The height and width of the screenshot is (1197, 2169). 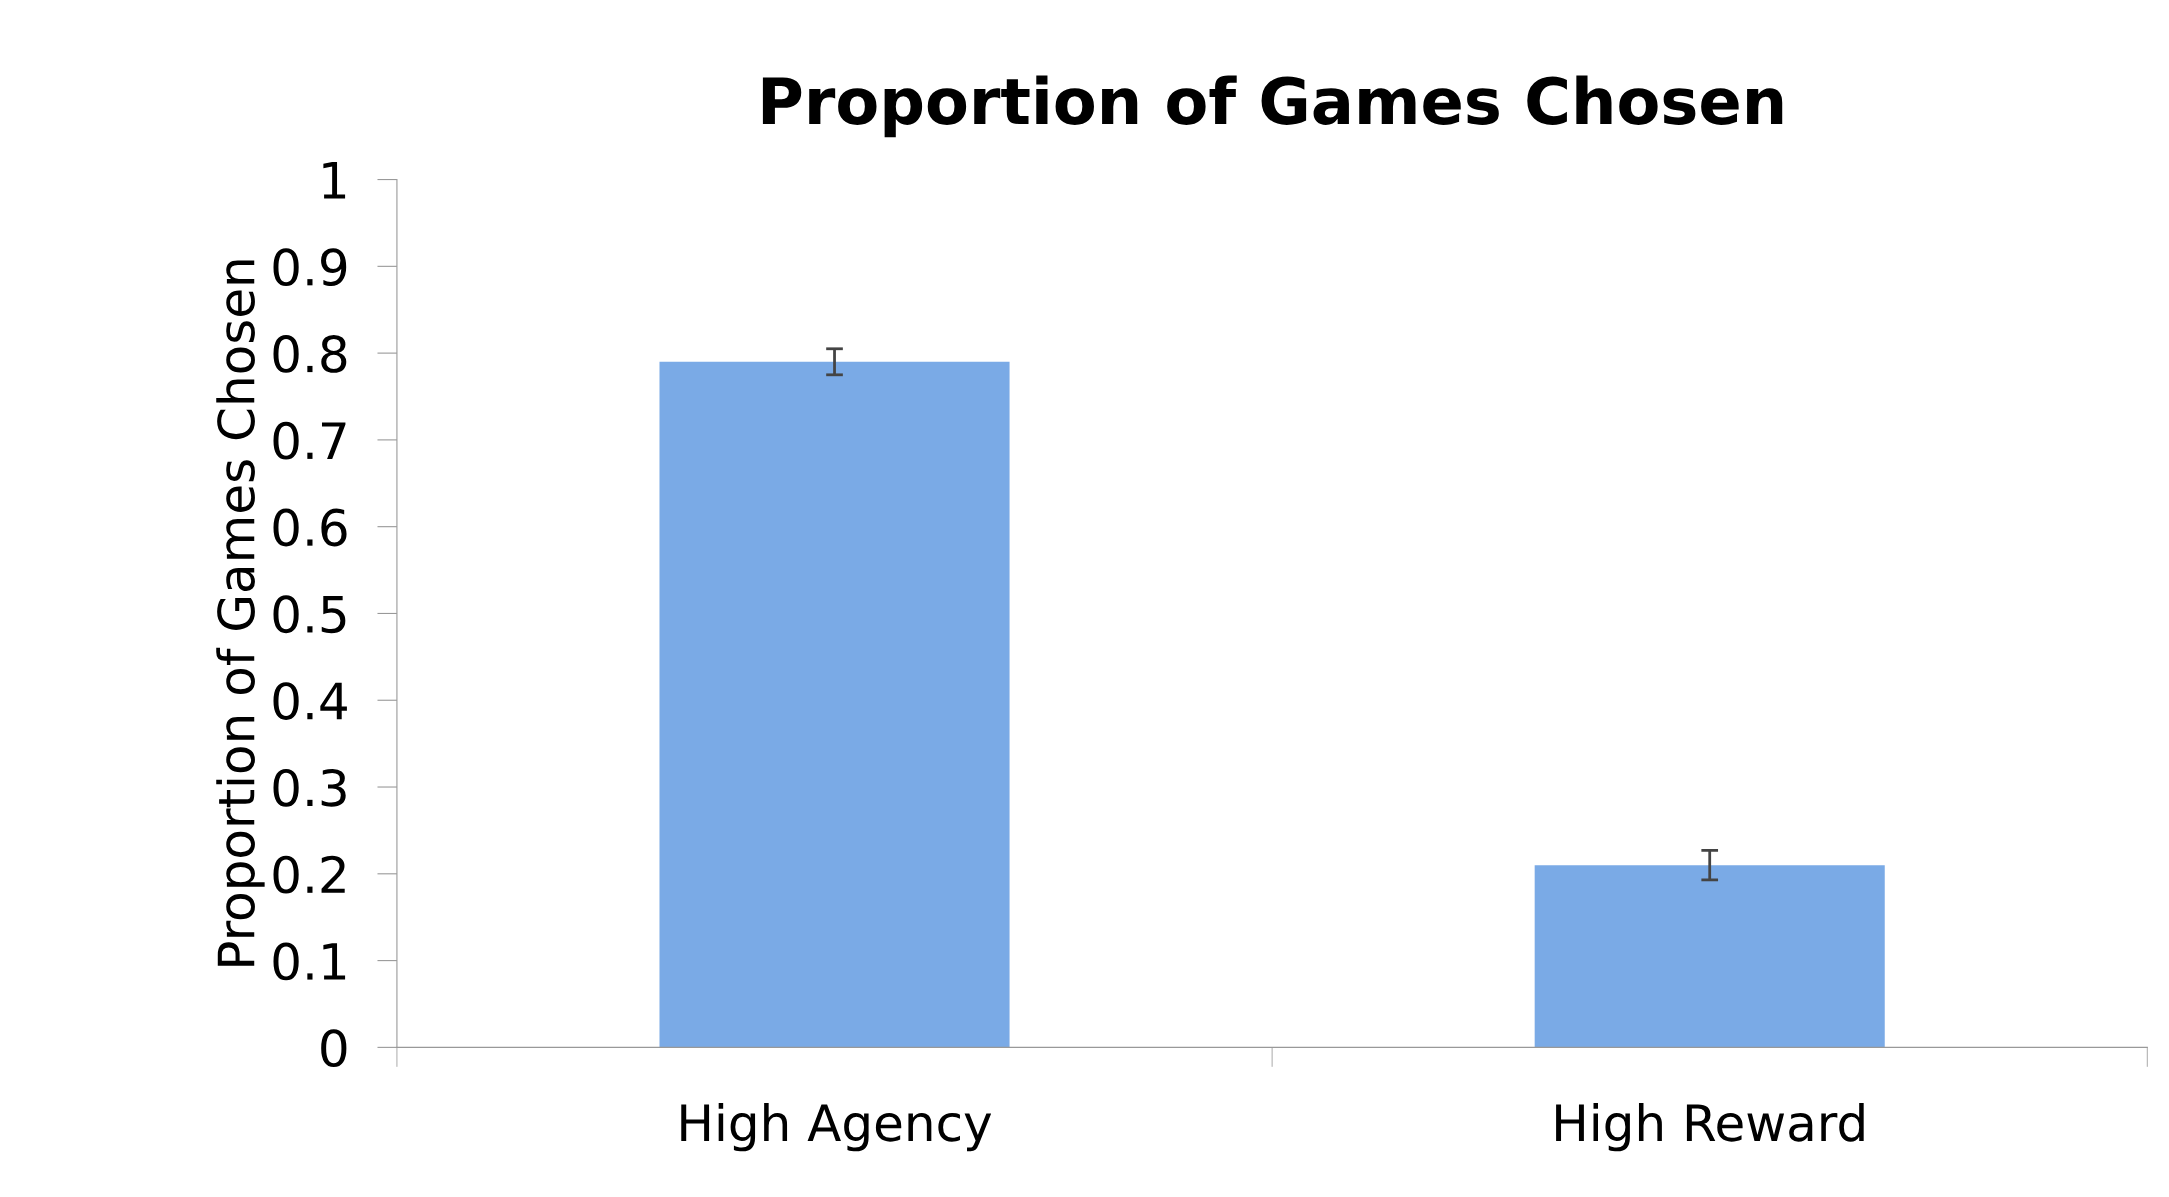 I want to click on y-tick-label: 1, so click(x=334, y=180).